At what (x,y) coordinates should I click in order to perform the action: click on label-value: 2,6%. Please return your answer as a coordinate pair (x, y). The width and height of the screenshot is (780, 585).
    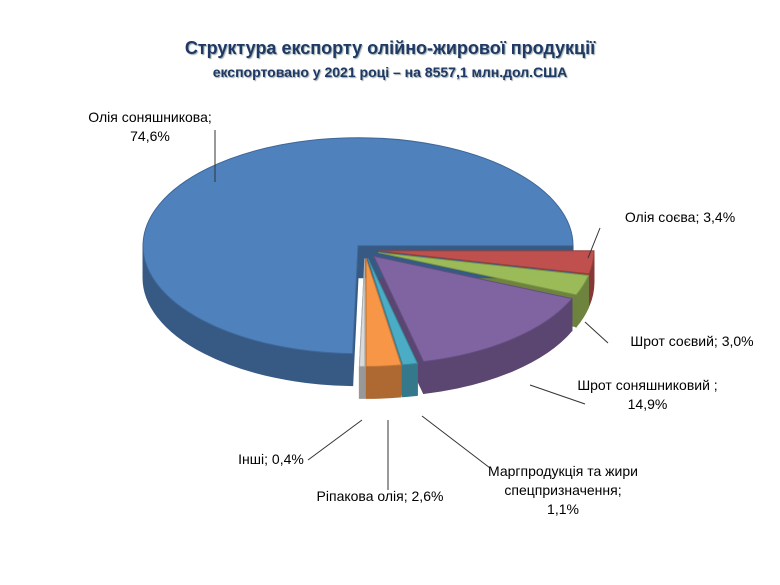
    Looking at the image, I should click on (427, 496).